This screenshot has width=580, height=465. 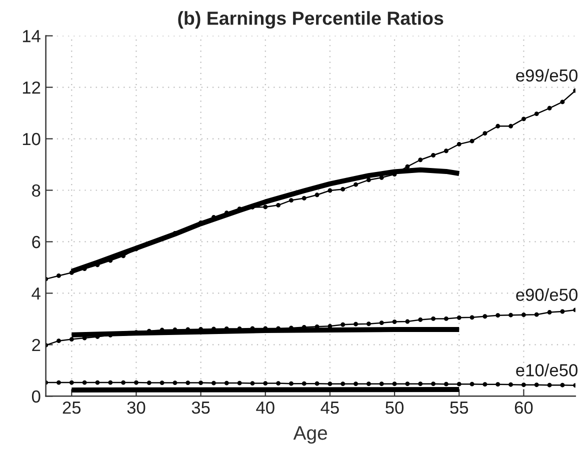 I want to click on series-label: e10/e50, so click(x=547, y=370).